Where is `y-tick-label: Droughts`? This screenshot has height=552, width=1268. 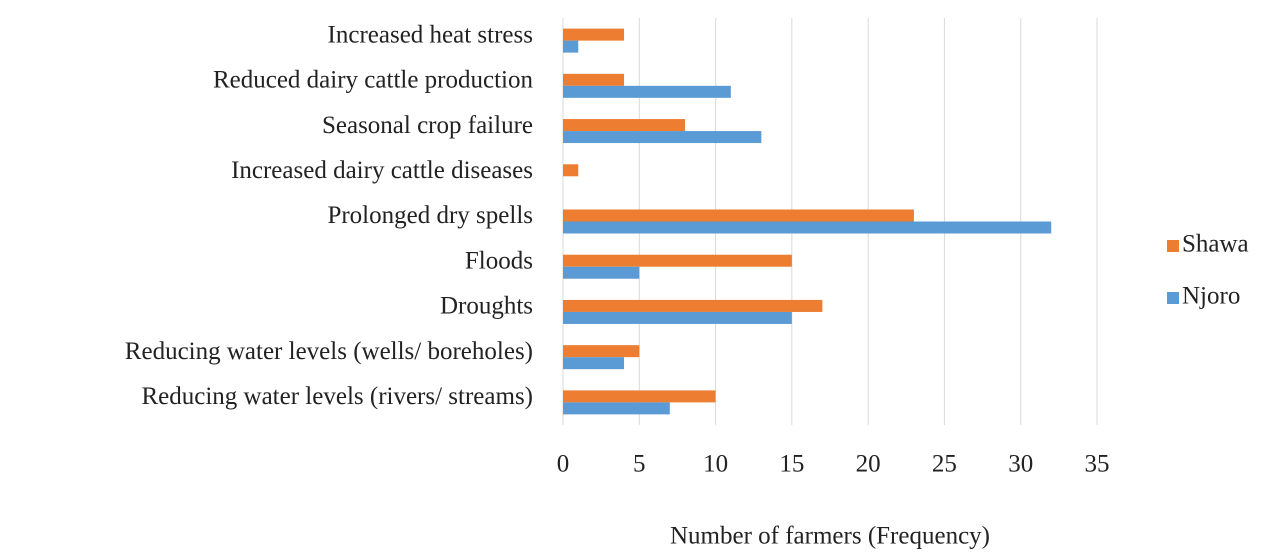 y-tick-label: Droughts is located at coordinates (486, 306).